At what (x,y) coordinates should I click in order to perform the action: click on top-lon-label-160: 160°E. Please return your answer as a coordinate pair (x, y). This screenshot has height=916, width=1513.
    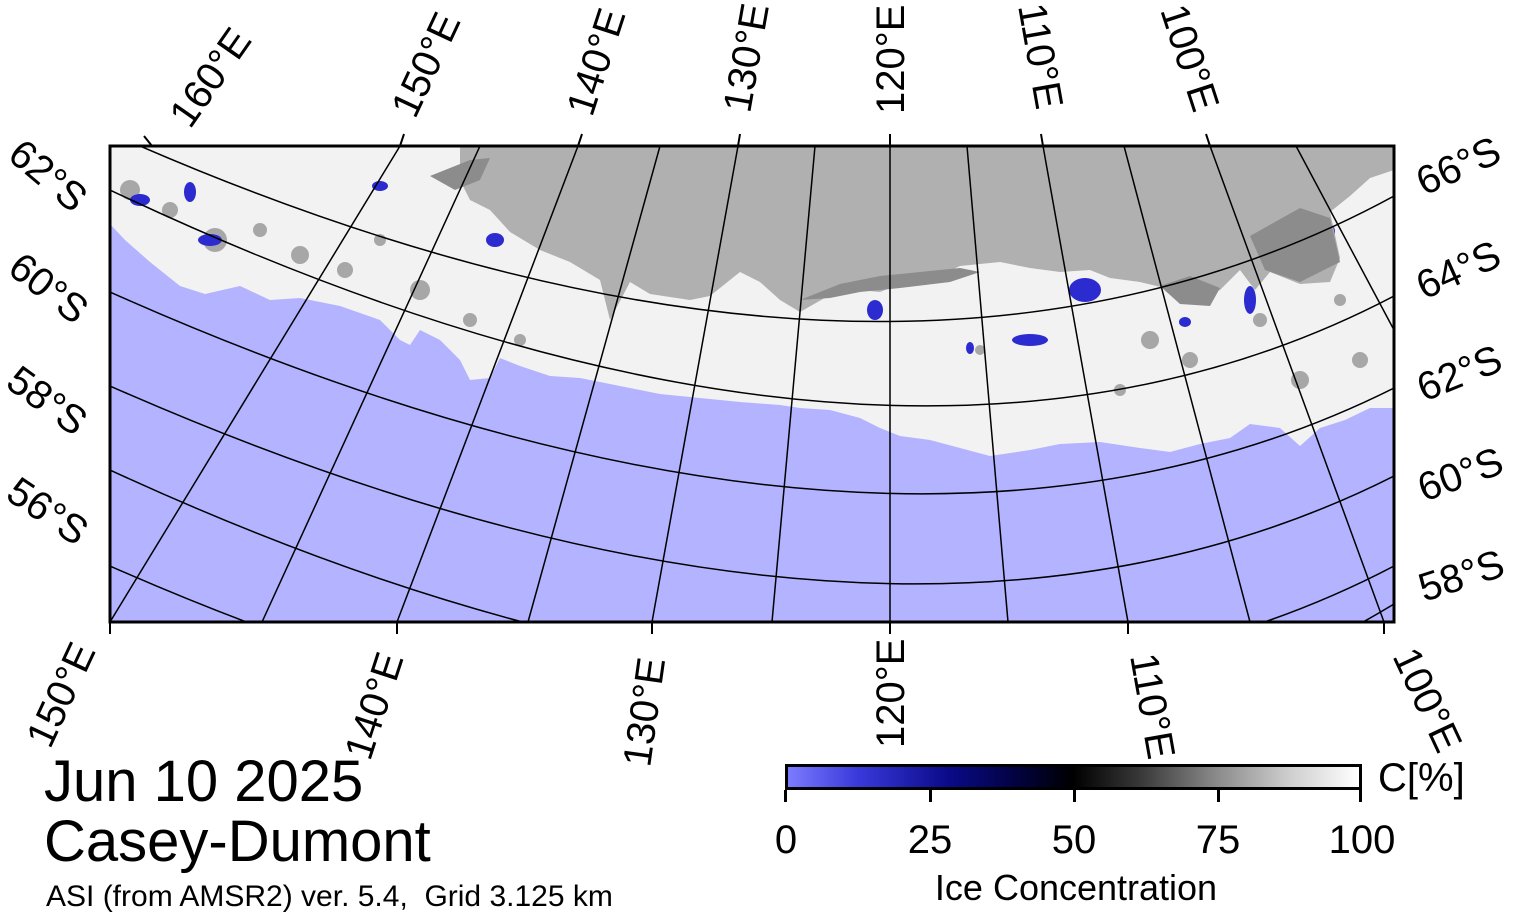
    Looking at the image, I should click on (210, 77).